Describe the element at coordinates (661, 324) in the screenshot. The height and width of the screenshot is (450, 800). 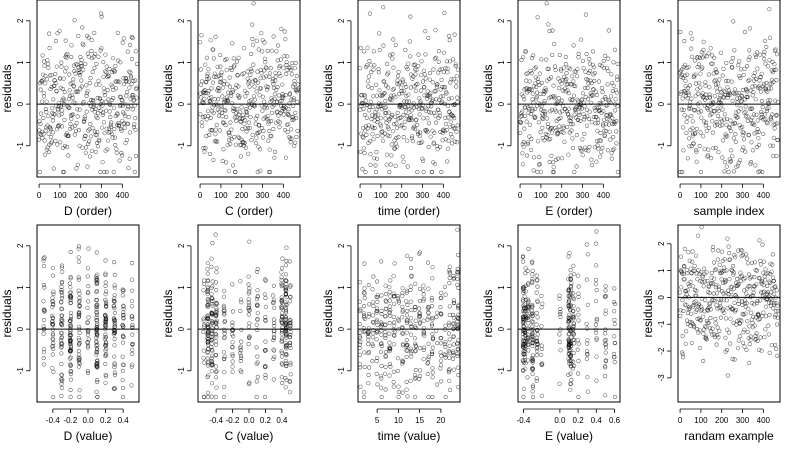
I see `y-tick-label: -1` at that location.